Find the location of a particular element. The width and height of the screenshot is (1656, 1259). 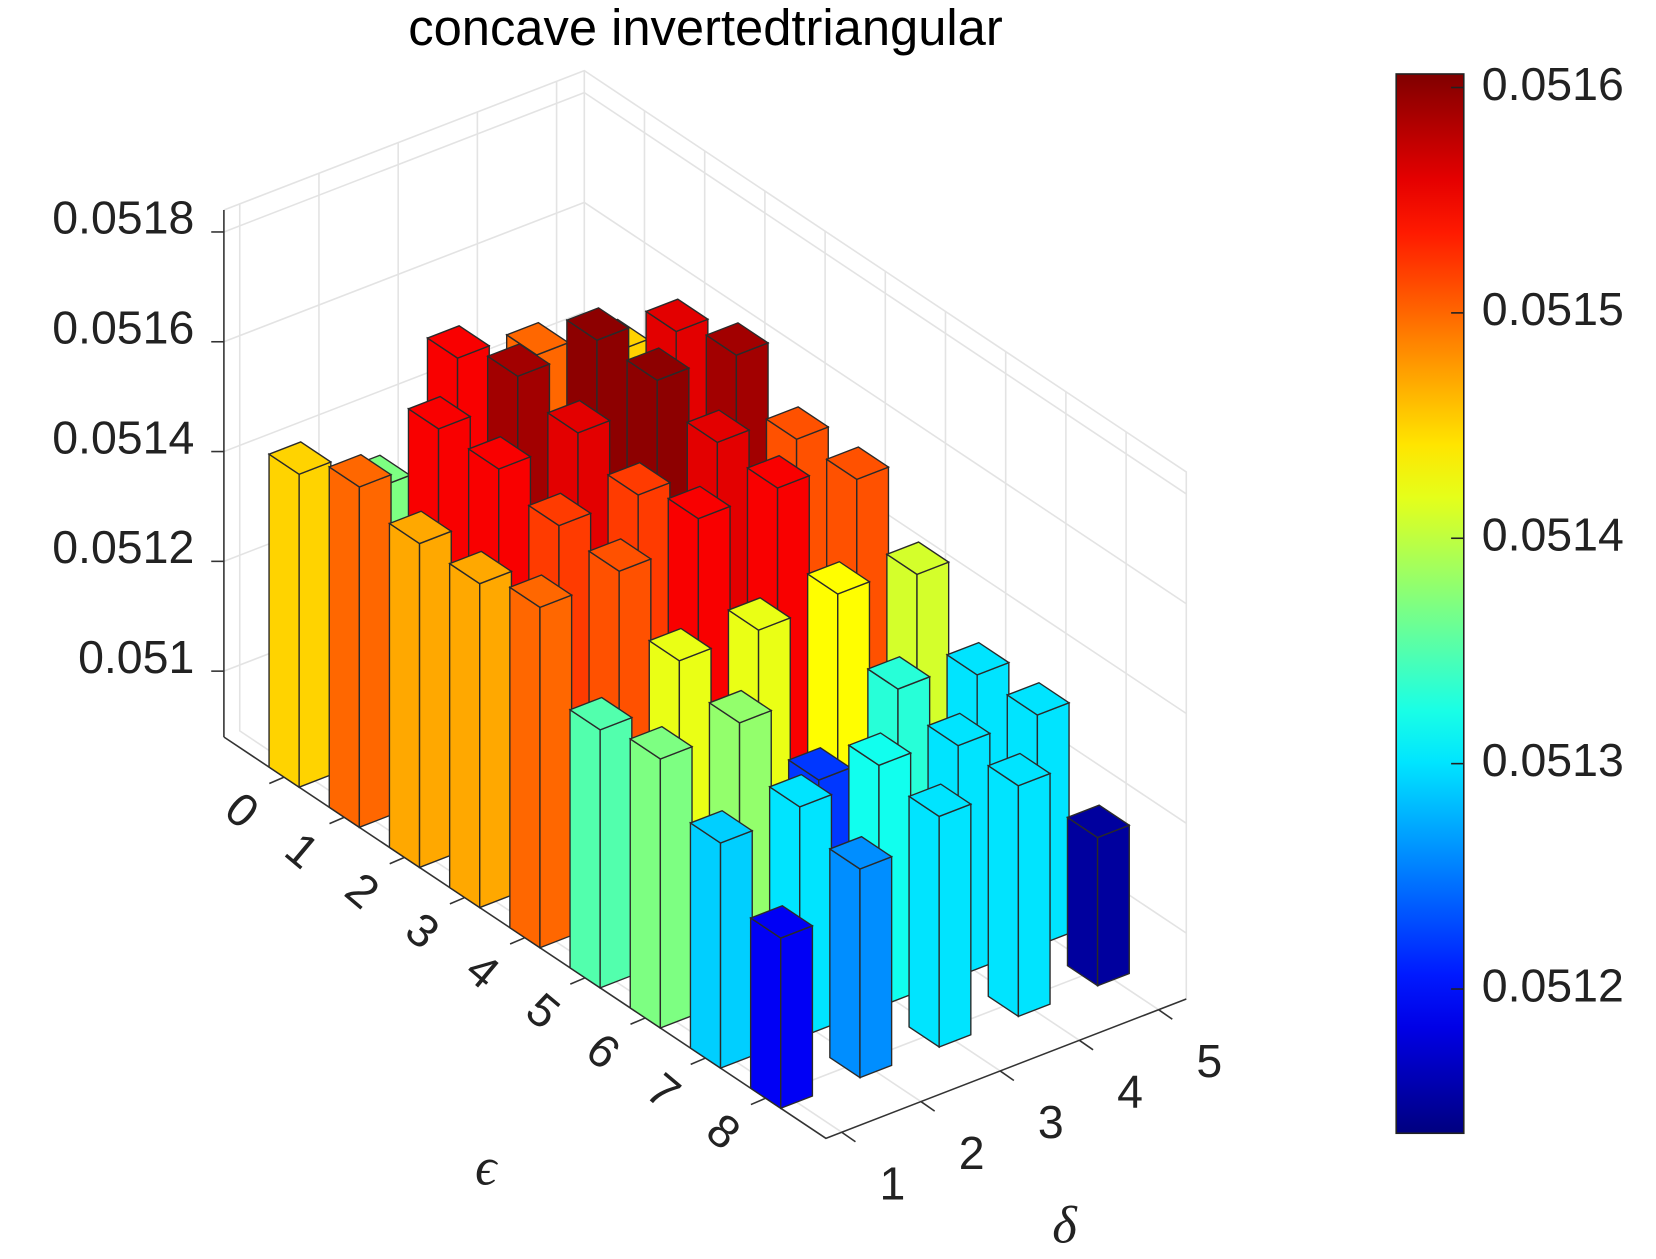

y-tick-label: 2 is located at coordinates (972, 1153).